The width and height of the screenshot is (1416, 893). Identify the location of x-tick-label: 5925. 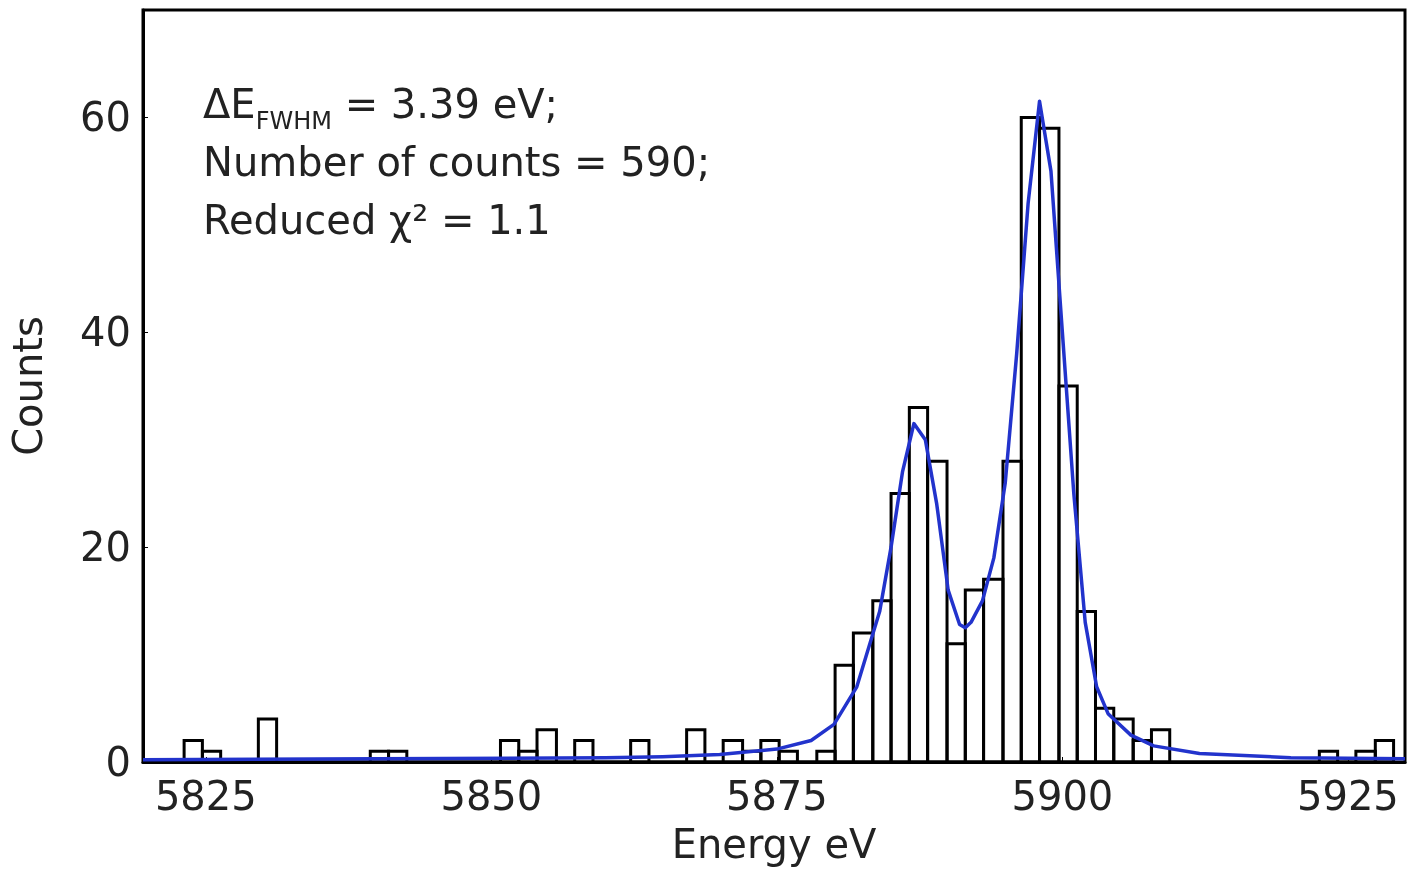
(1348, 796).